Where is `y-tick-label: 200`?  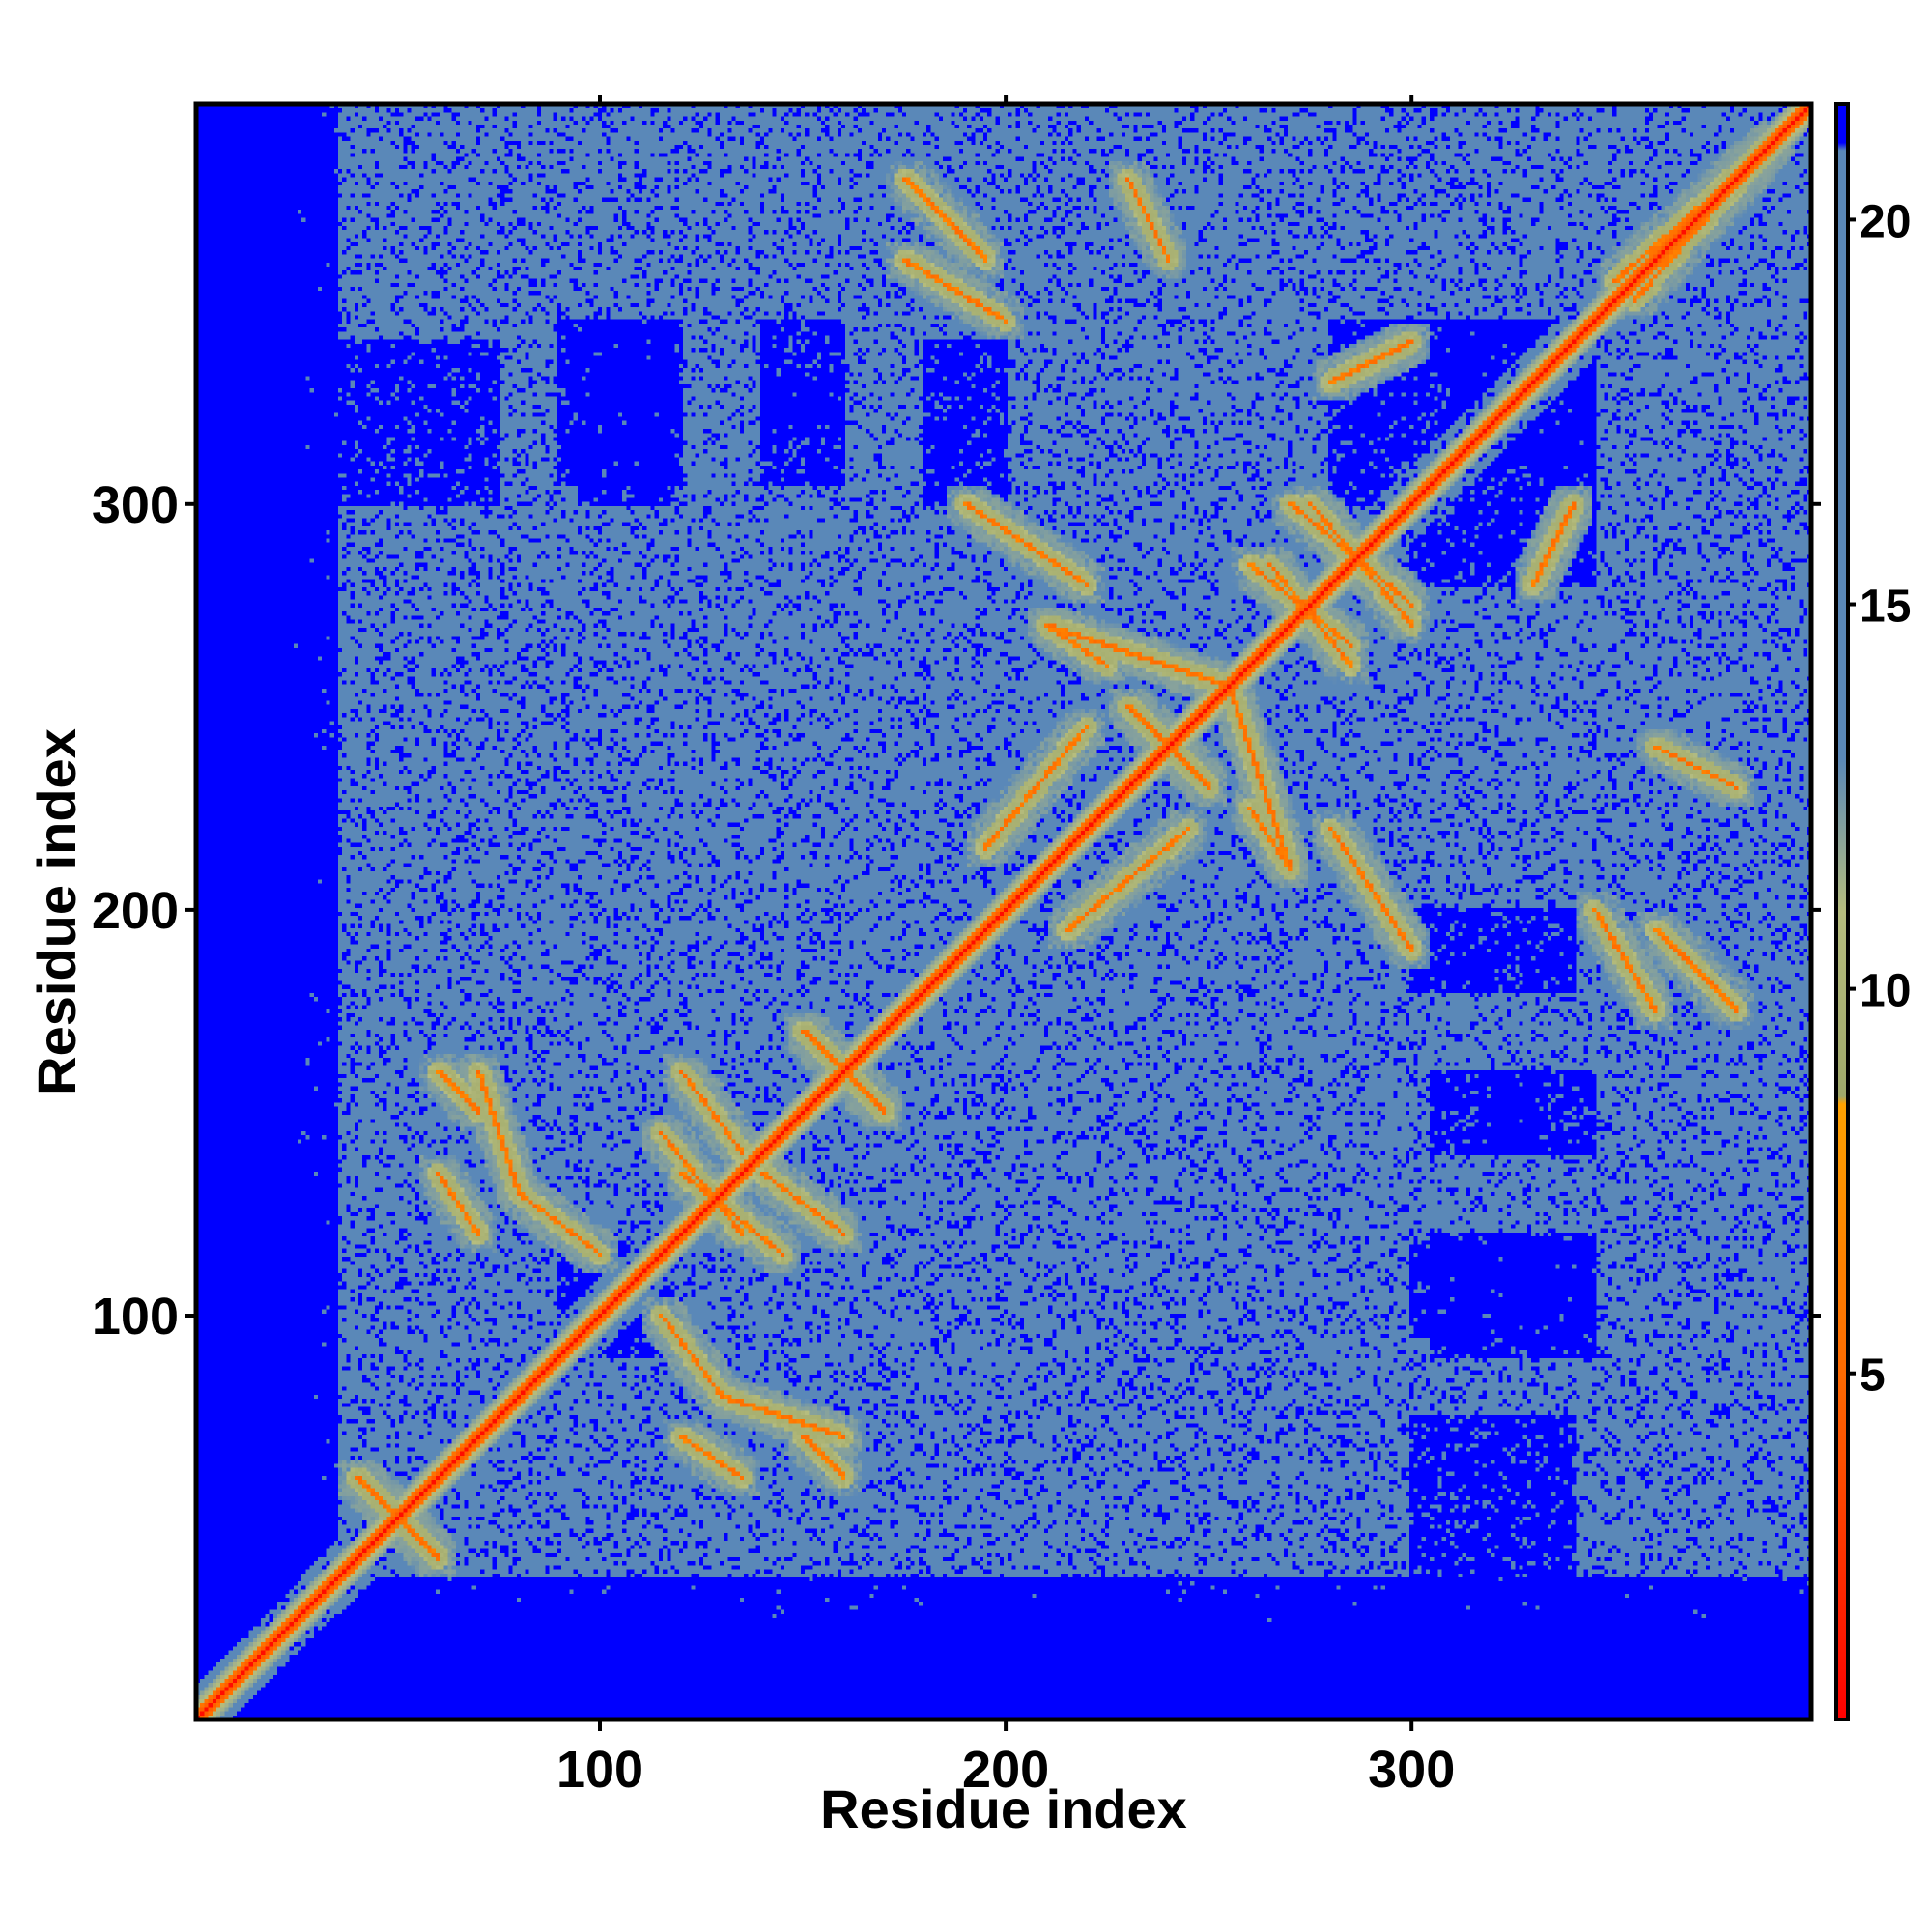
y-tick-label: 200 is located at coordinates (135, 911).